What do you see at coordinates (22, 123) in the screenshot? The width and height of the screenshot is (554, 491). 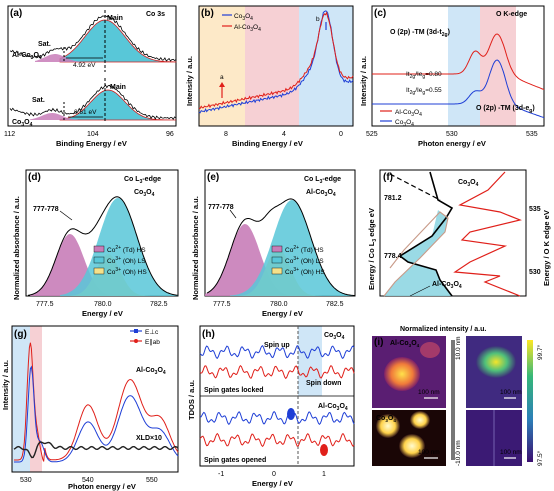 I see `a-bot-sample: Co3O4` at bounding box center [22, 123].